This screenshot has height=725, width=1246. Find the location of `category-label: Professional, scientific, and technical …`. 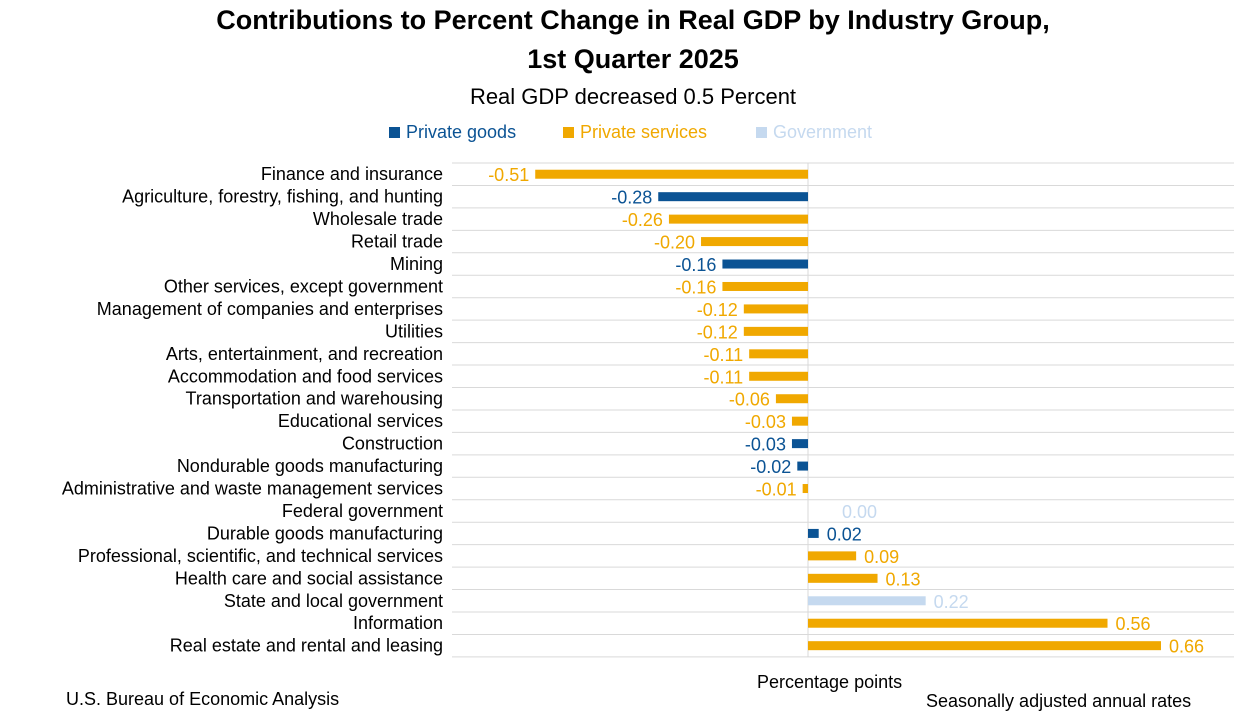

category-label: Professional, scientific, and technical … is located at coordinates (260, 556).